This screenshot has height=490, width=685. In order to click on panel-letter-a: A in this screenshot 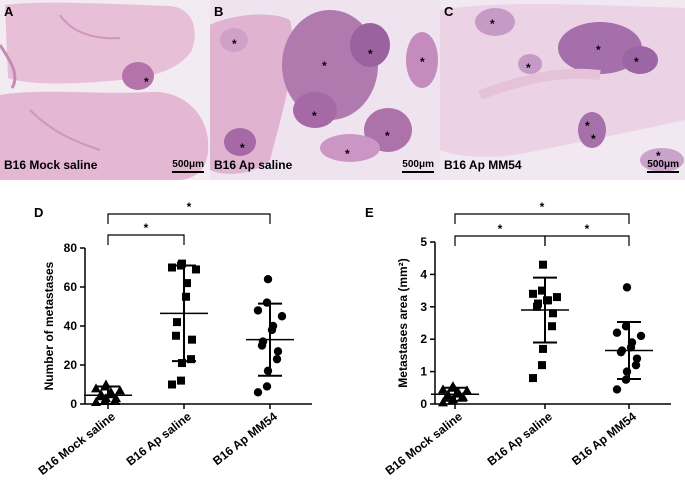, I will do `click(9, 11)`.